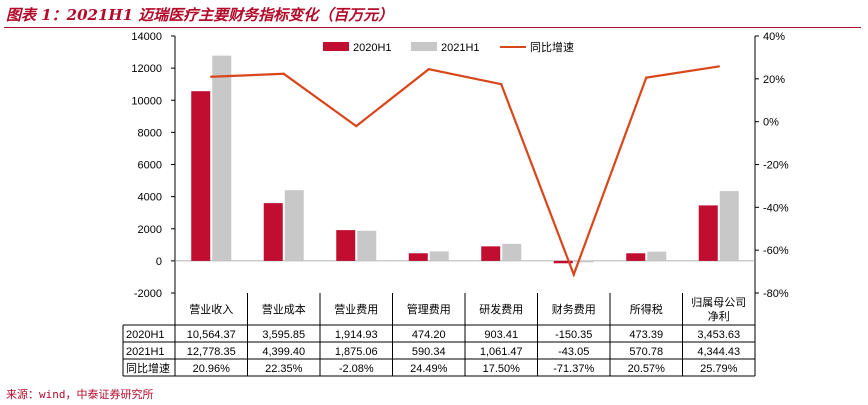 This screenshot has width=868, height=405. I want to click on category-tick-label: 研发费用, so click(501, 309).